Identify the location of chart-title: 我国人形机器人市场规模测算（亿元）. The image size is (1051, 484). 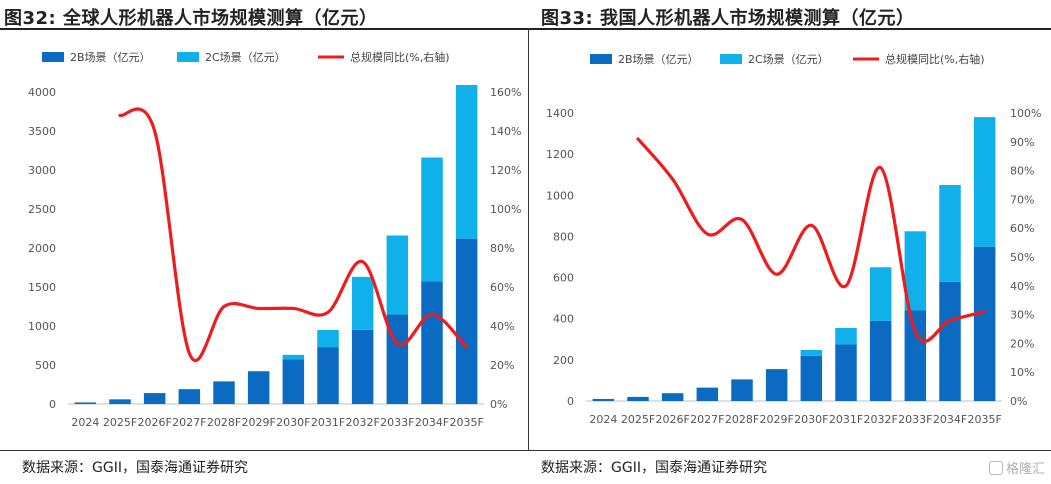
(757, 18).